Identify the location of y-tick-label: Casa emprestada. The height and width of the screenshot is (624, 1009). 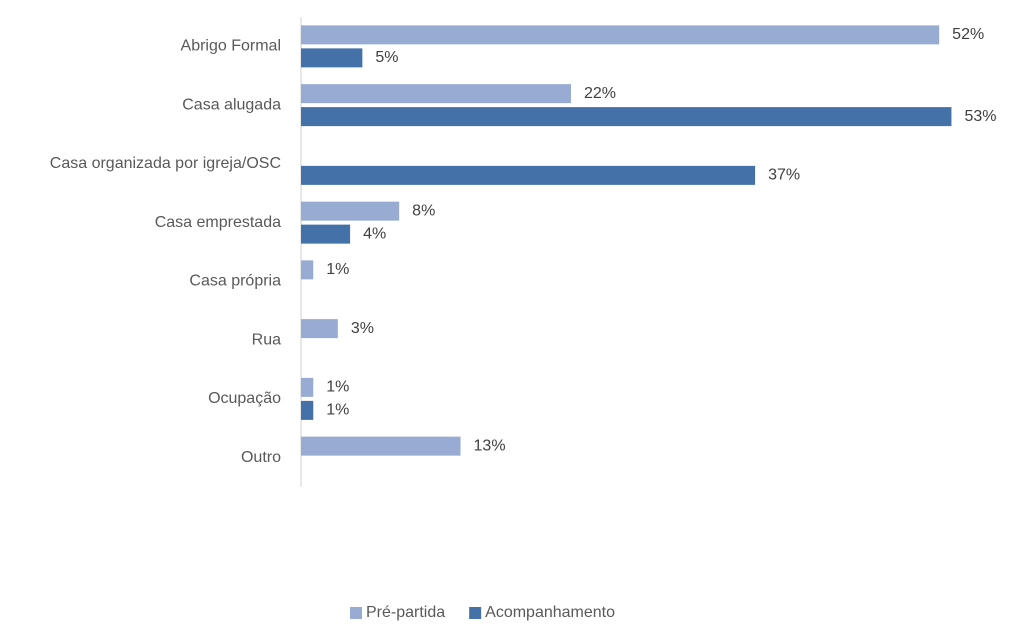
(218, 222).